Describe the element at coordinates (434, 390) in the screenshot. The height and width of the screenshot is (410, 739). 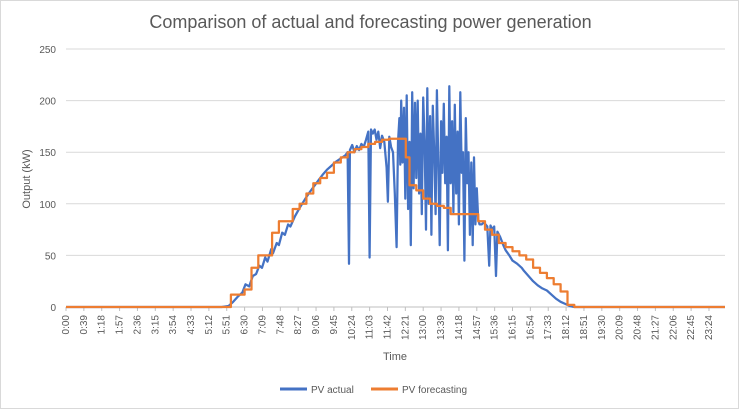
I see `legend-label-pv-forecasting: PV forecasting` at that location.